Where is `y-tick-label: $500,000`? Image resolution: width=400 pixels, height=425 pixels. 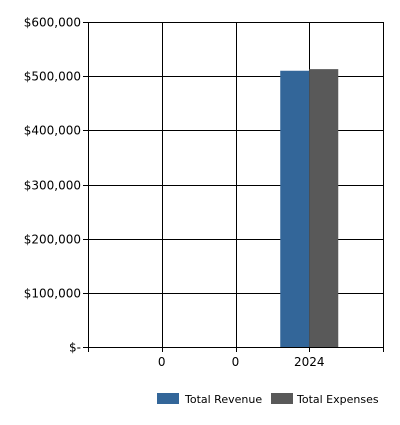
y-tick-label: $500,000 is located at coordinates (52, 77).